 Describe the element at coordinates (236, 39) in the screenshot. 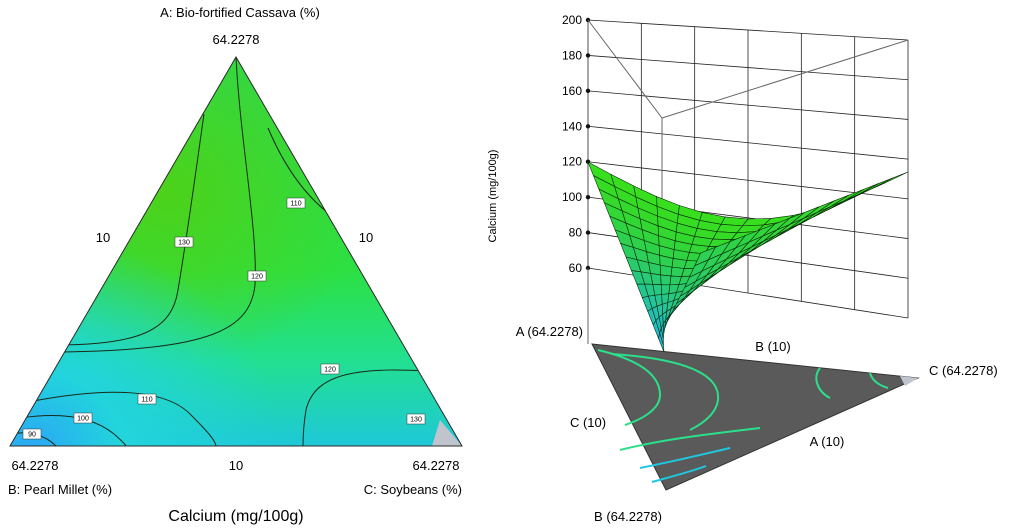

I see `vertex-a-value: 64.2278` at that location.